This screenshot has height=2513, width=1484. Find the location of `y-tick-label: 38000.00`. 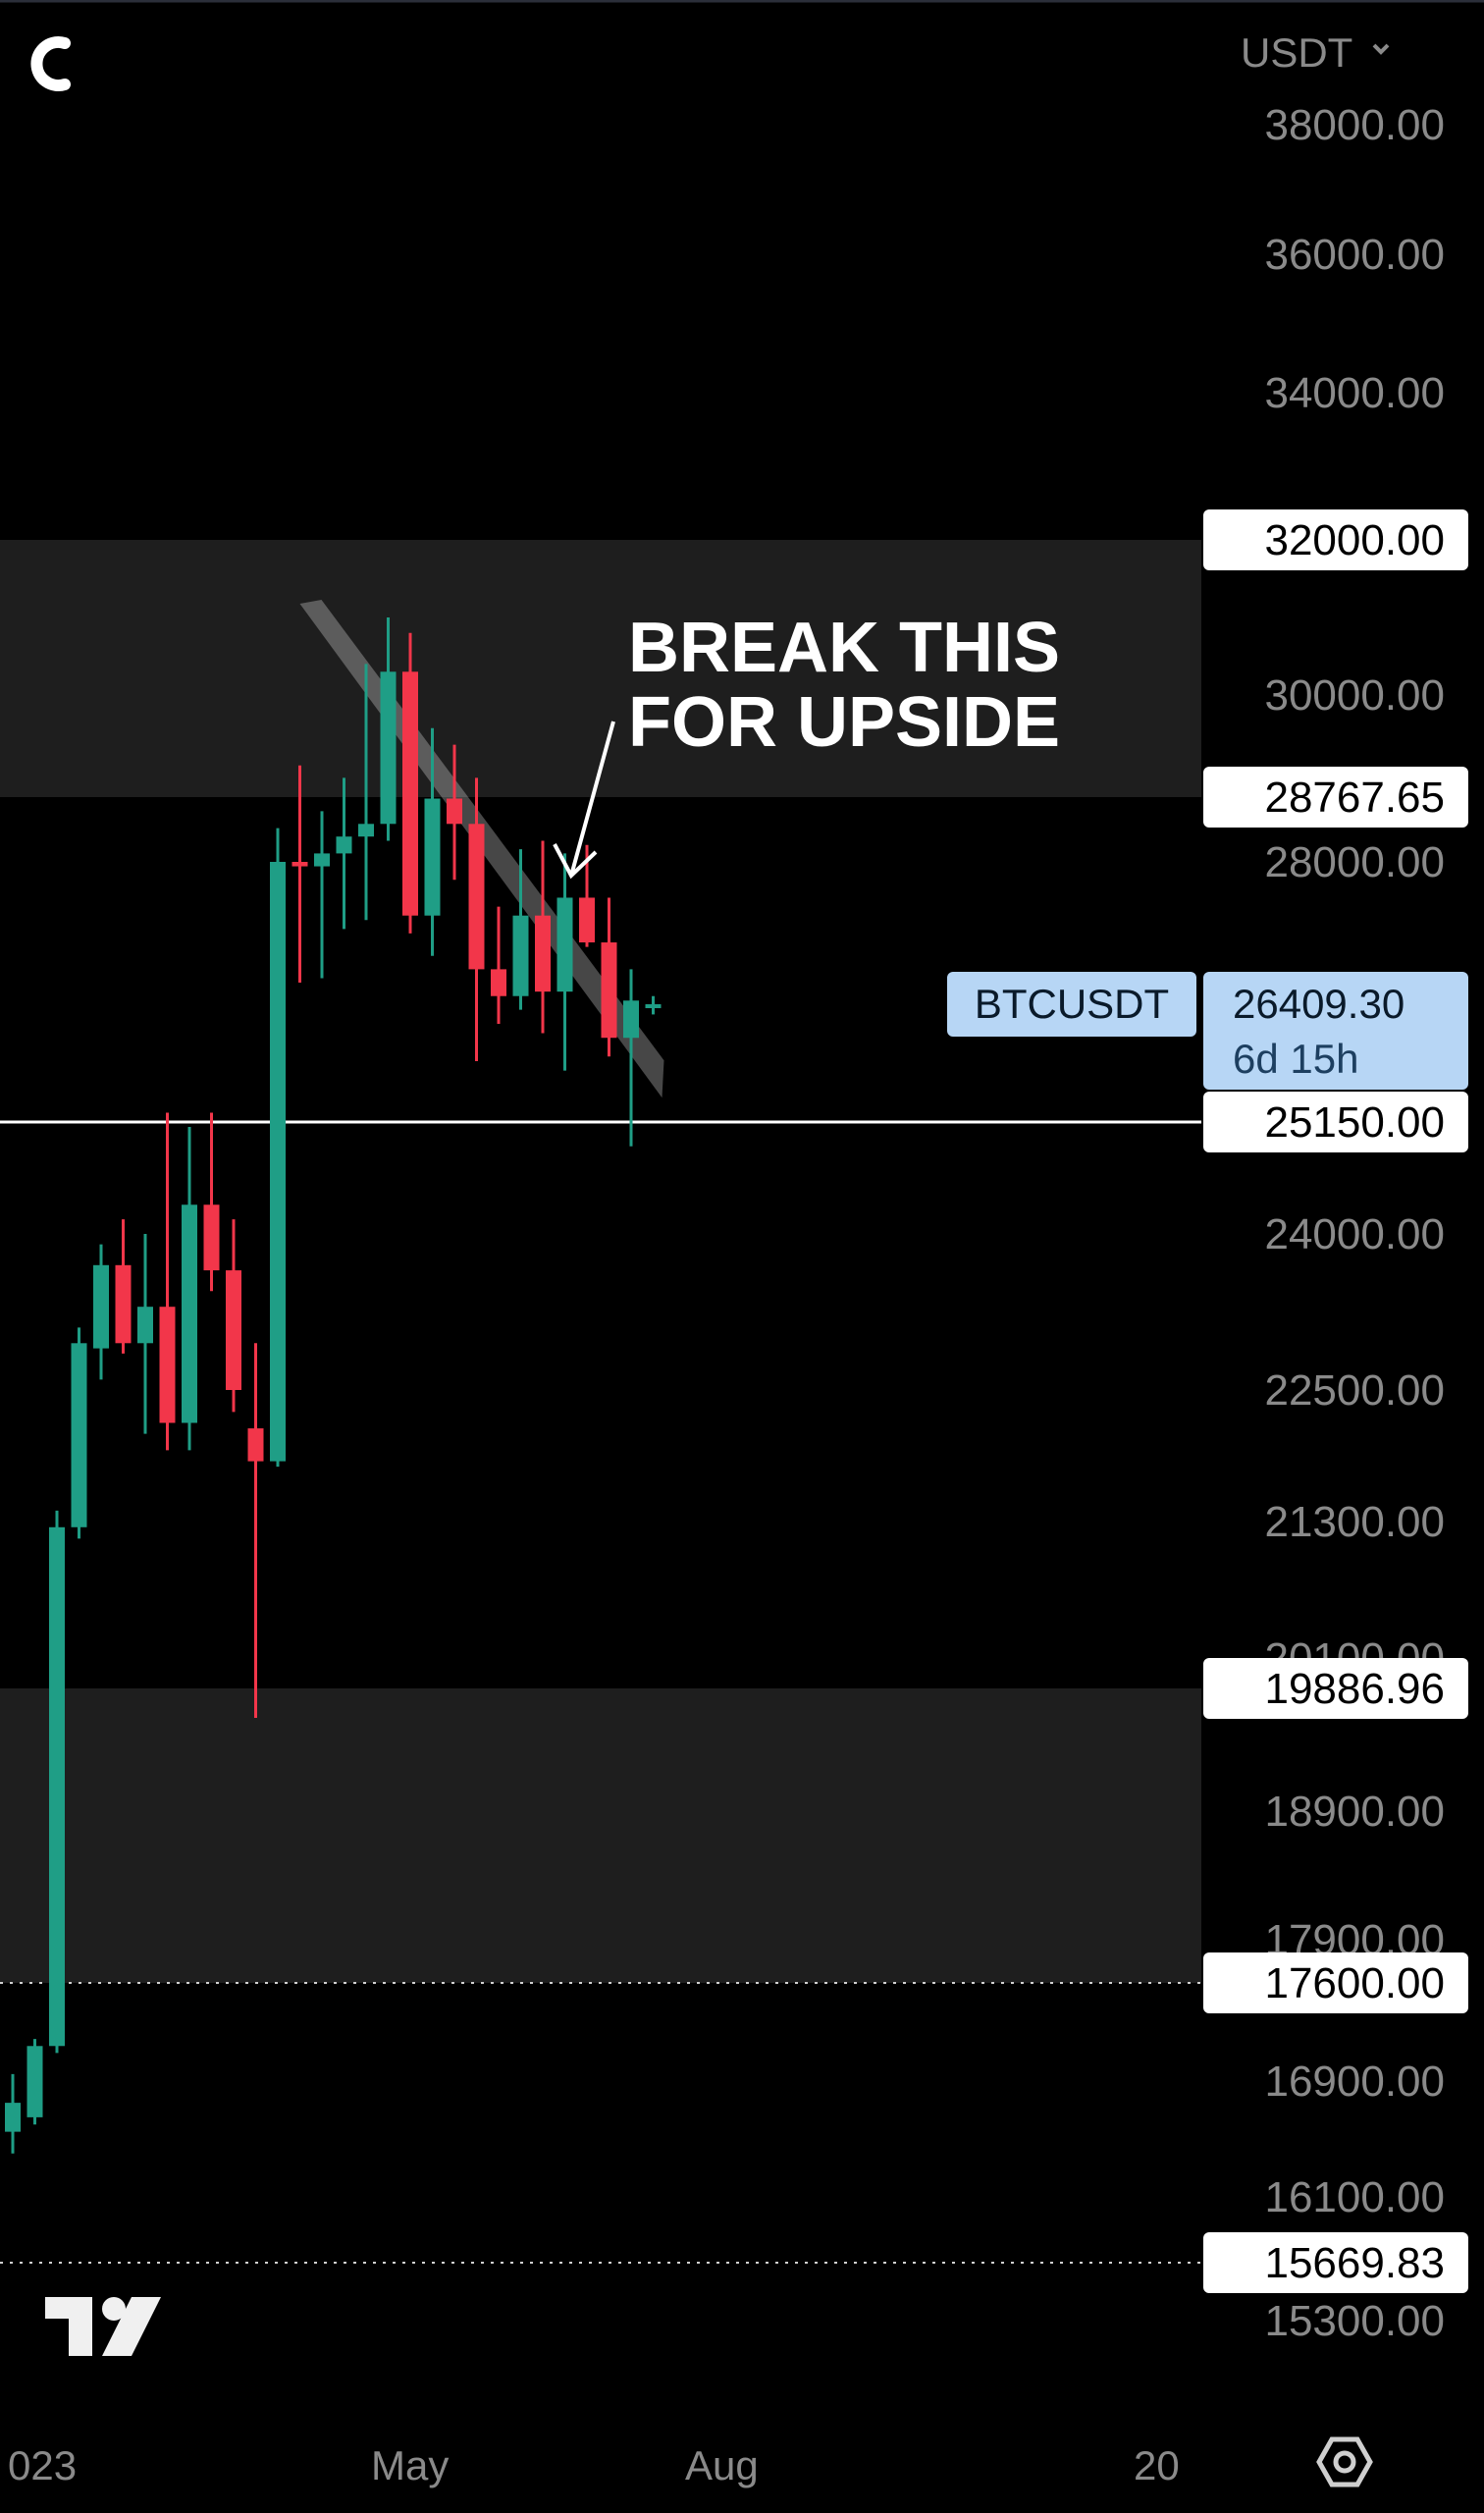

y-tick-label: 38000.00 is located at coordinates (1354, 125).